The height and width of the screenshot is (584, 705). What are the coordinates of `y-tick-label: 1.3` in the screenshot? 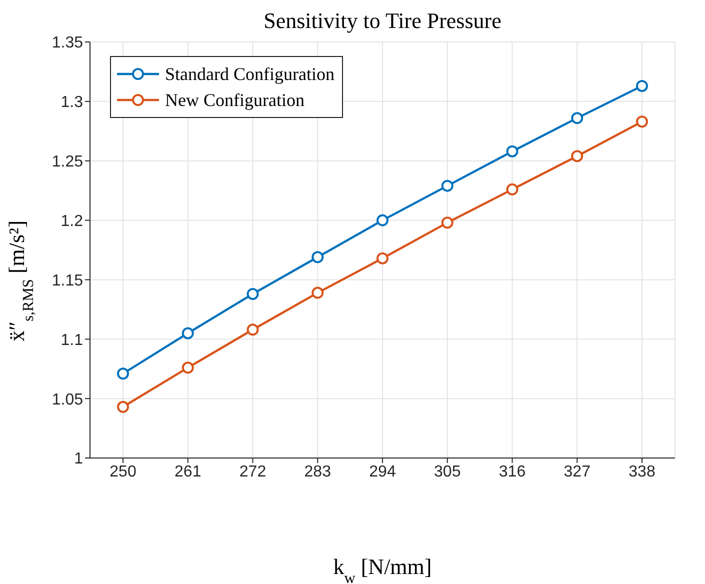 It's located at (72, 103).